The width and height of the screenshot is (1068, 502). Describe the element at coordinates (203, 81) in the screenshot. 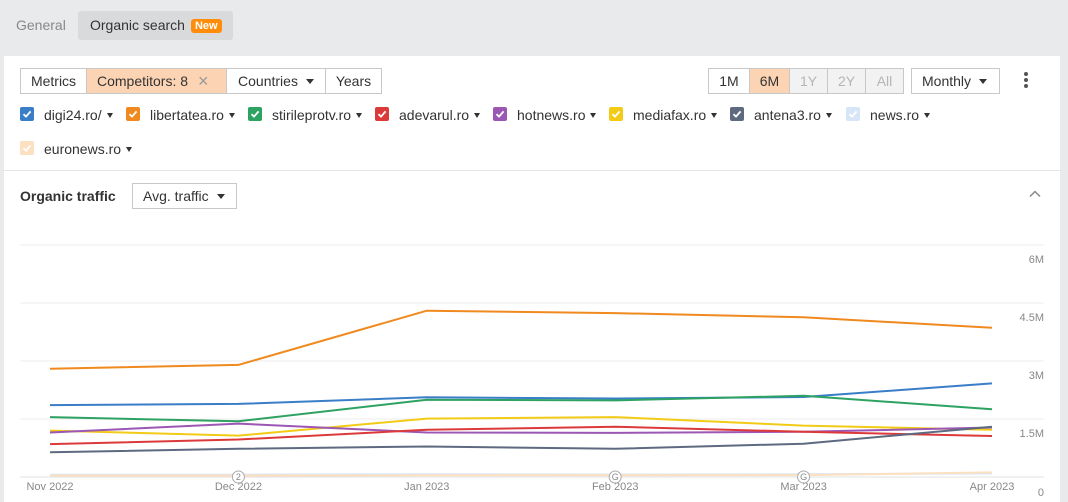

I see `close-icon: ×` at that location.